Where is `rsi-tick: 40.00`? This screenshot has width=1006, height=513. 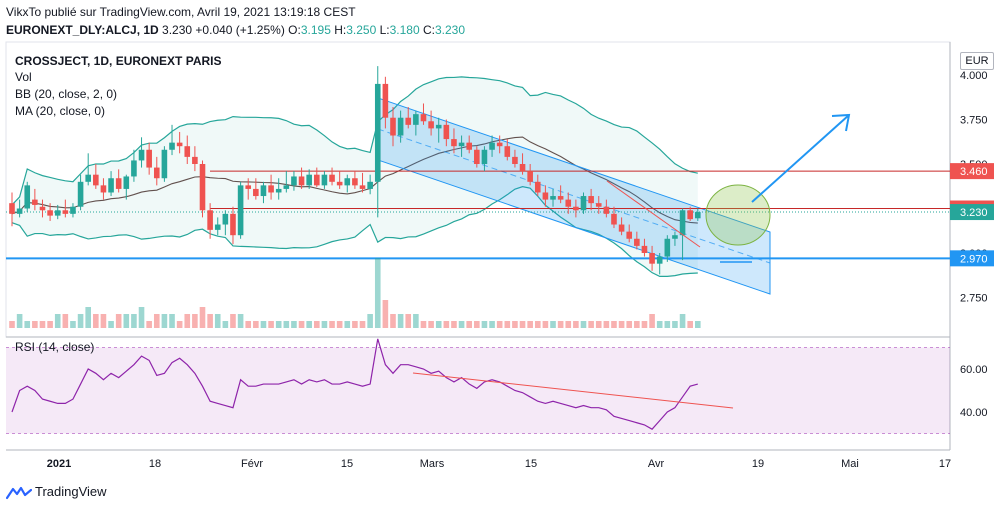 rsi-tick: 40.00 is located at coordinates (974, 413).